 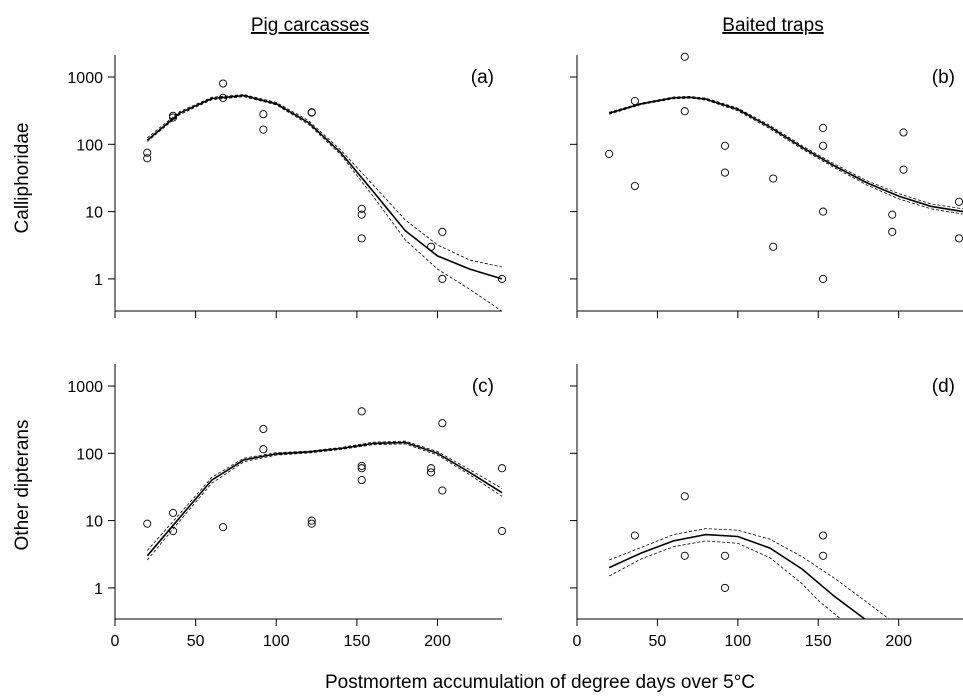 What do you see at coordinates (818, 641) in the screenshot?
I see `panel-d-x-tick-label: 150` at bounding box center [818, 641].